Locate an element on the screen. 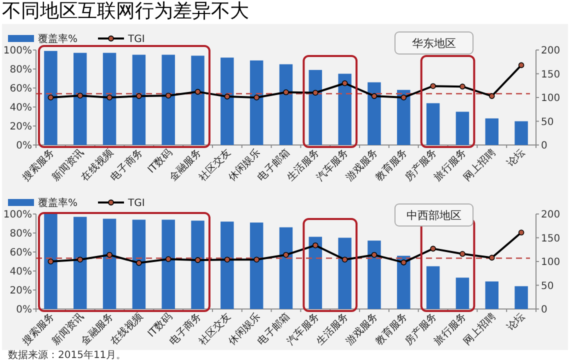 This screenshot has height=360, width=570. source-note: 数据来源：2015年11月。 is located at coordinates (67, 354).